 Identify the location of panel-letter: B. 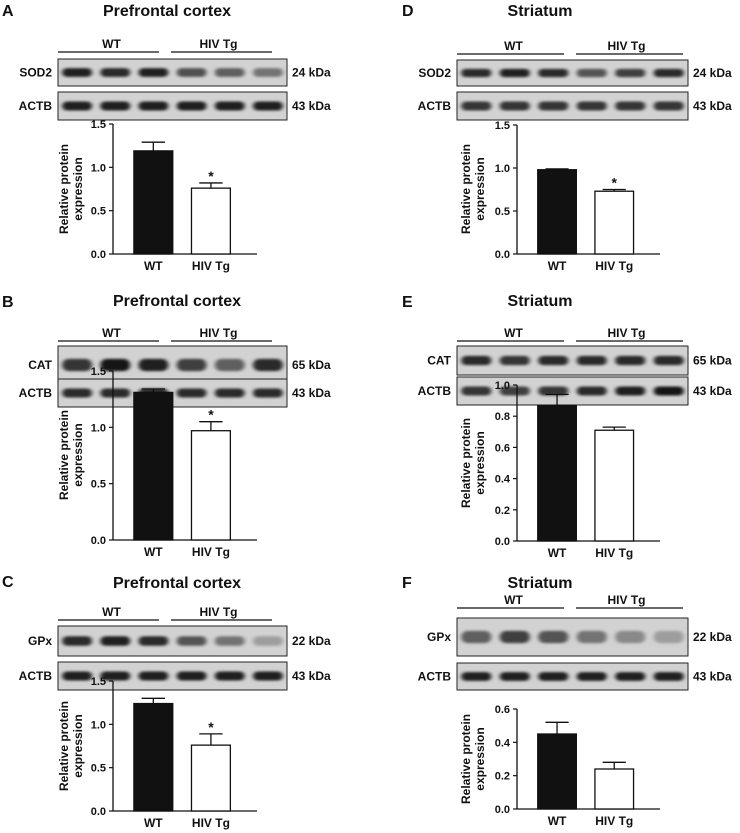
(8, 302).